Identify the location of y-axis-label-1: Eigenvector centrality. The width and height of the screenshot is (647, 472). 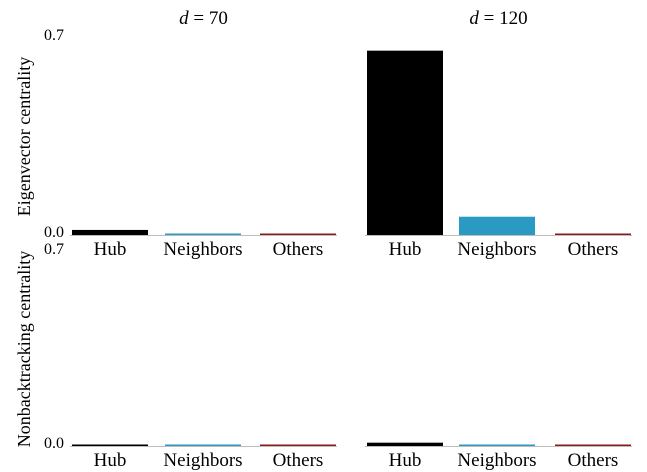
(24, 136).